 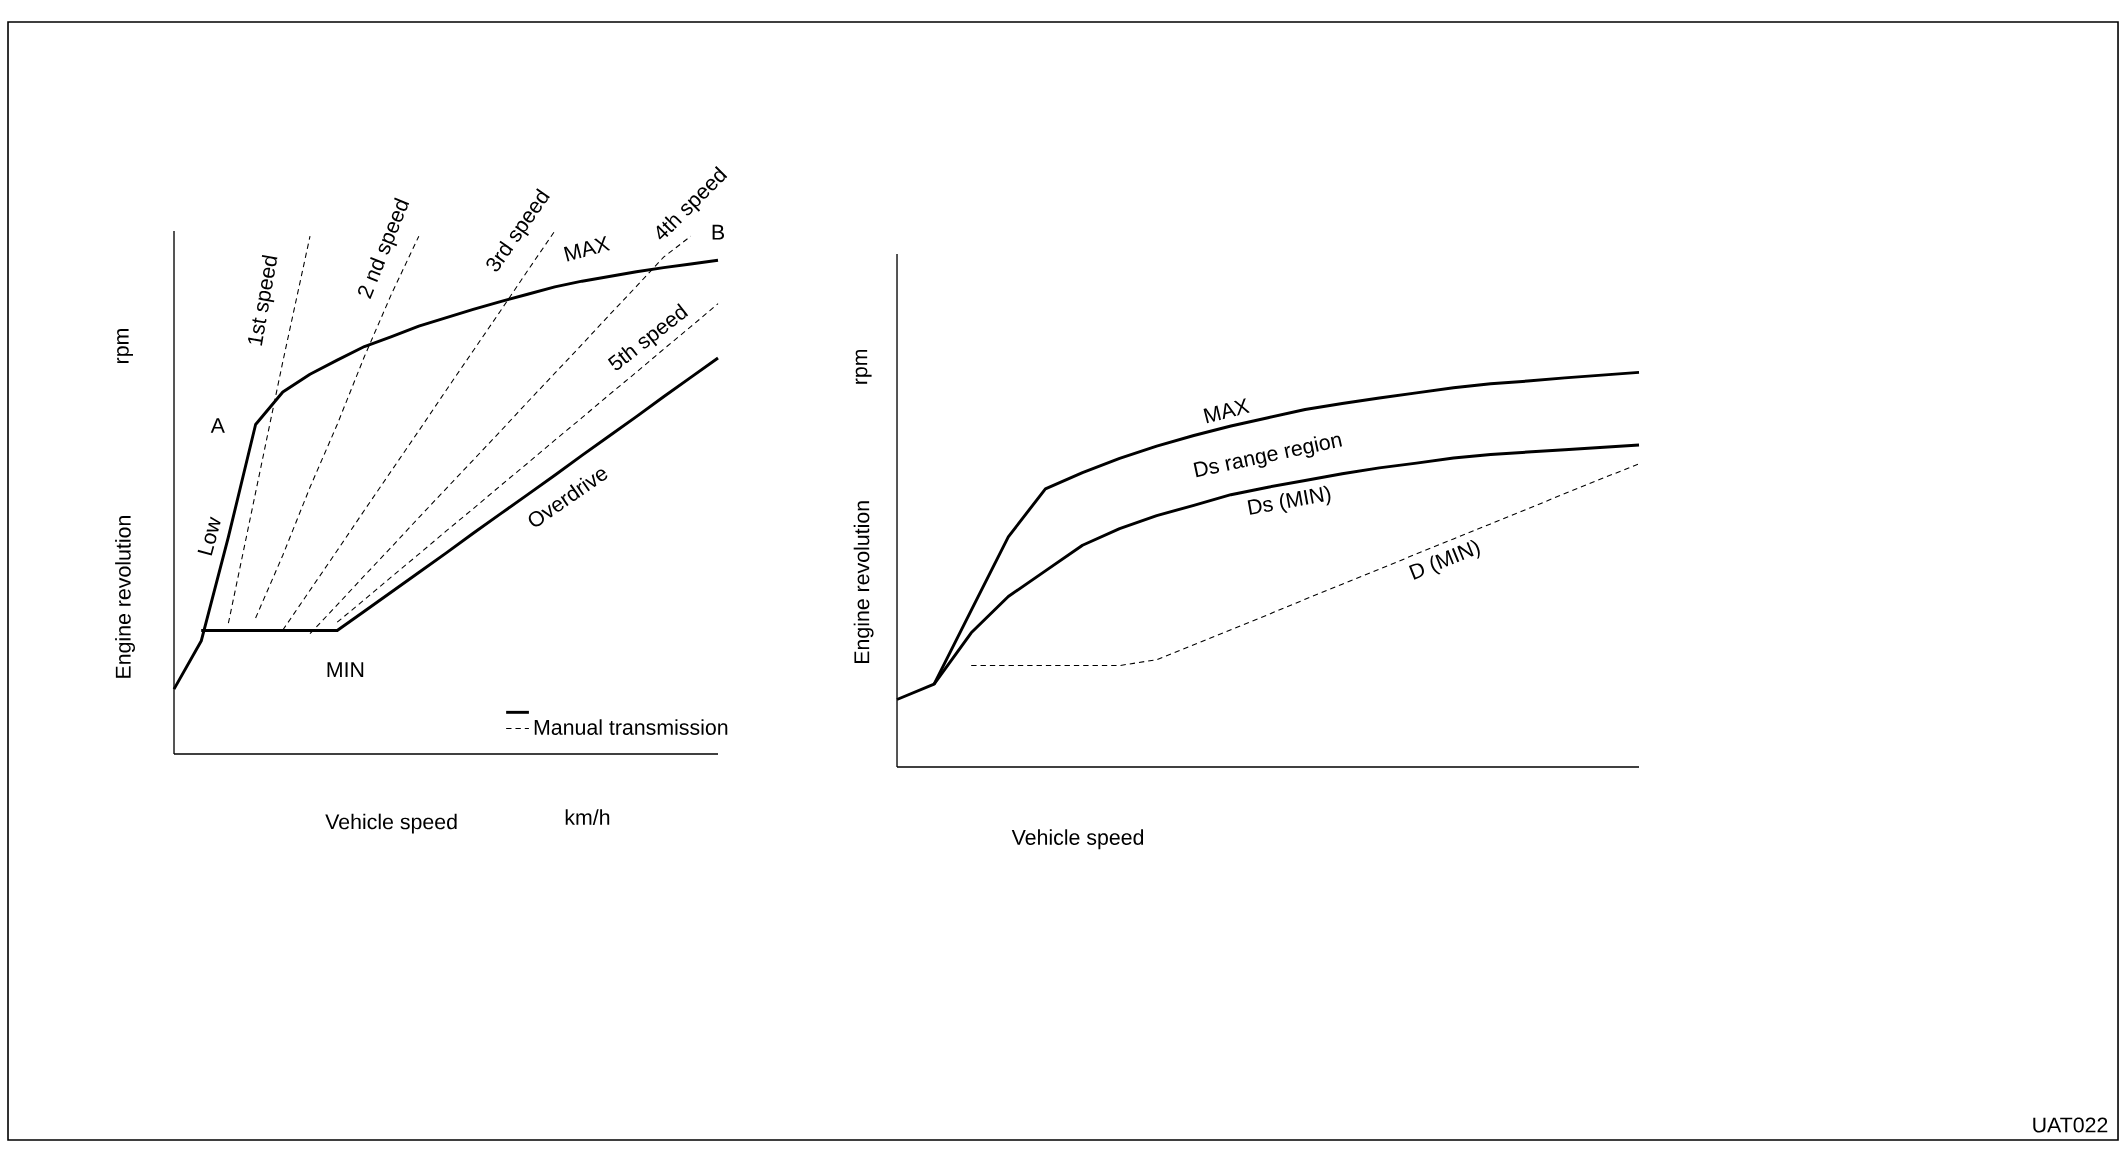 What do you see at coordinates (1226, 411) in the screenshot?
I see `text: MAX` at bounding box center [1226, 411].